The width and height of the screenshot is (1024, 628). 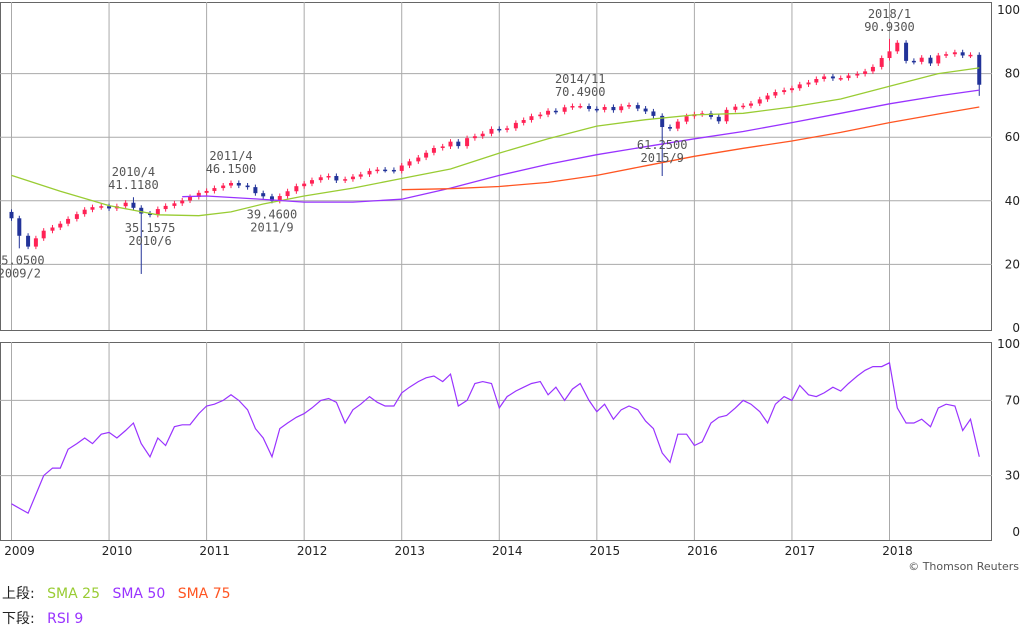 I want to click on upper-y-tick-label: 80, so click(x=1012, y=74).